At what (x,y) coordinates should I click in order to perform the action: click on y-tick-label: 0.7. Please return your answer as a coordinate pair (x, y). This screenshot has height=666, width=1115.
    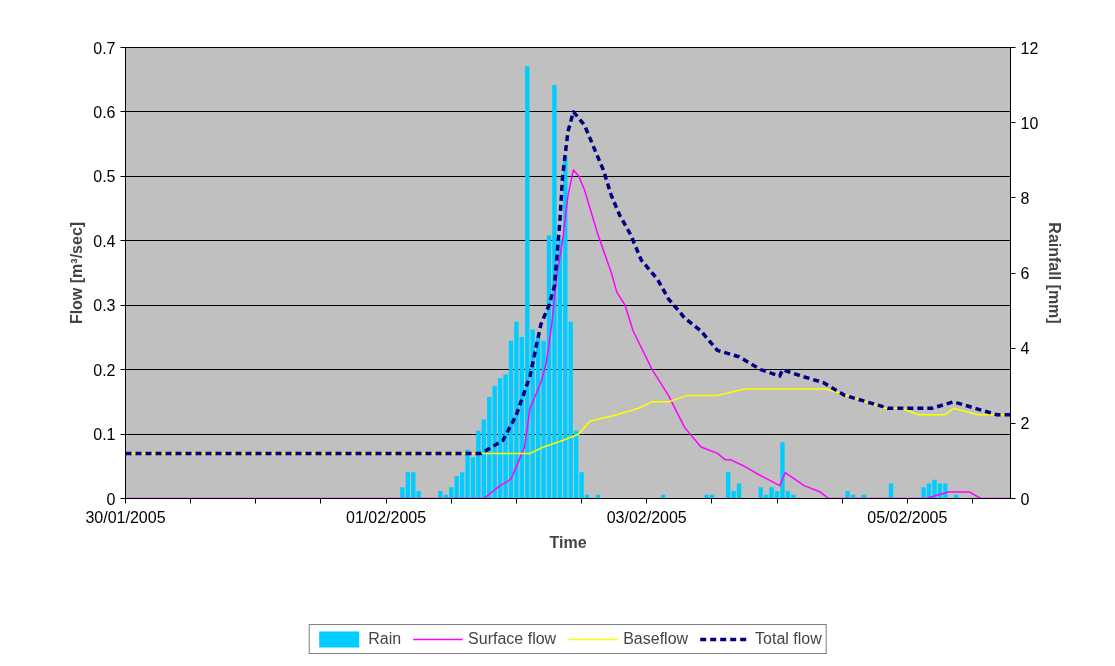
    Looking at the image, I should click on (104, 48).